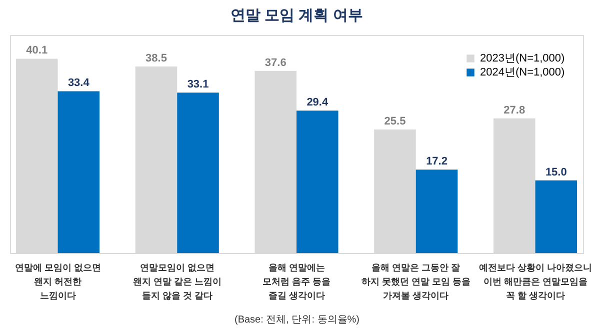 Image resolution: width=600 pixels, height=332 pixels. Describe the element at coordinates (177, 281) in the screenshot. I see `x-tick-label: 연말모임이 없으면 왠지 연말 같은 느낌이 들지 않을 것 같다` at that location.